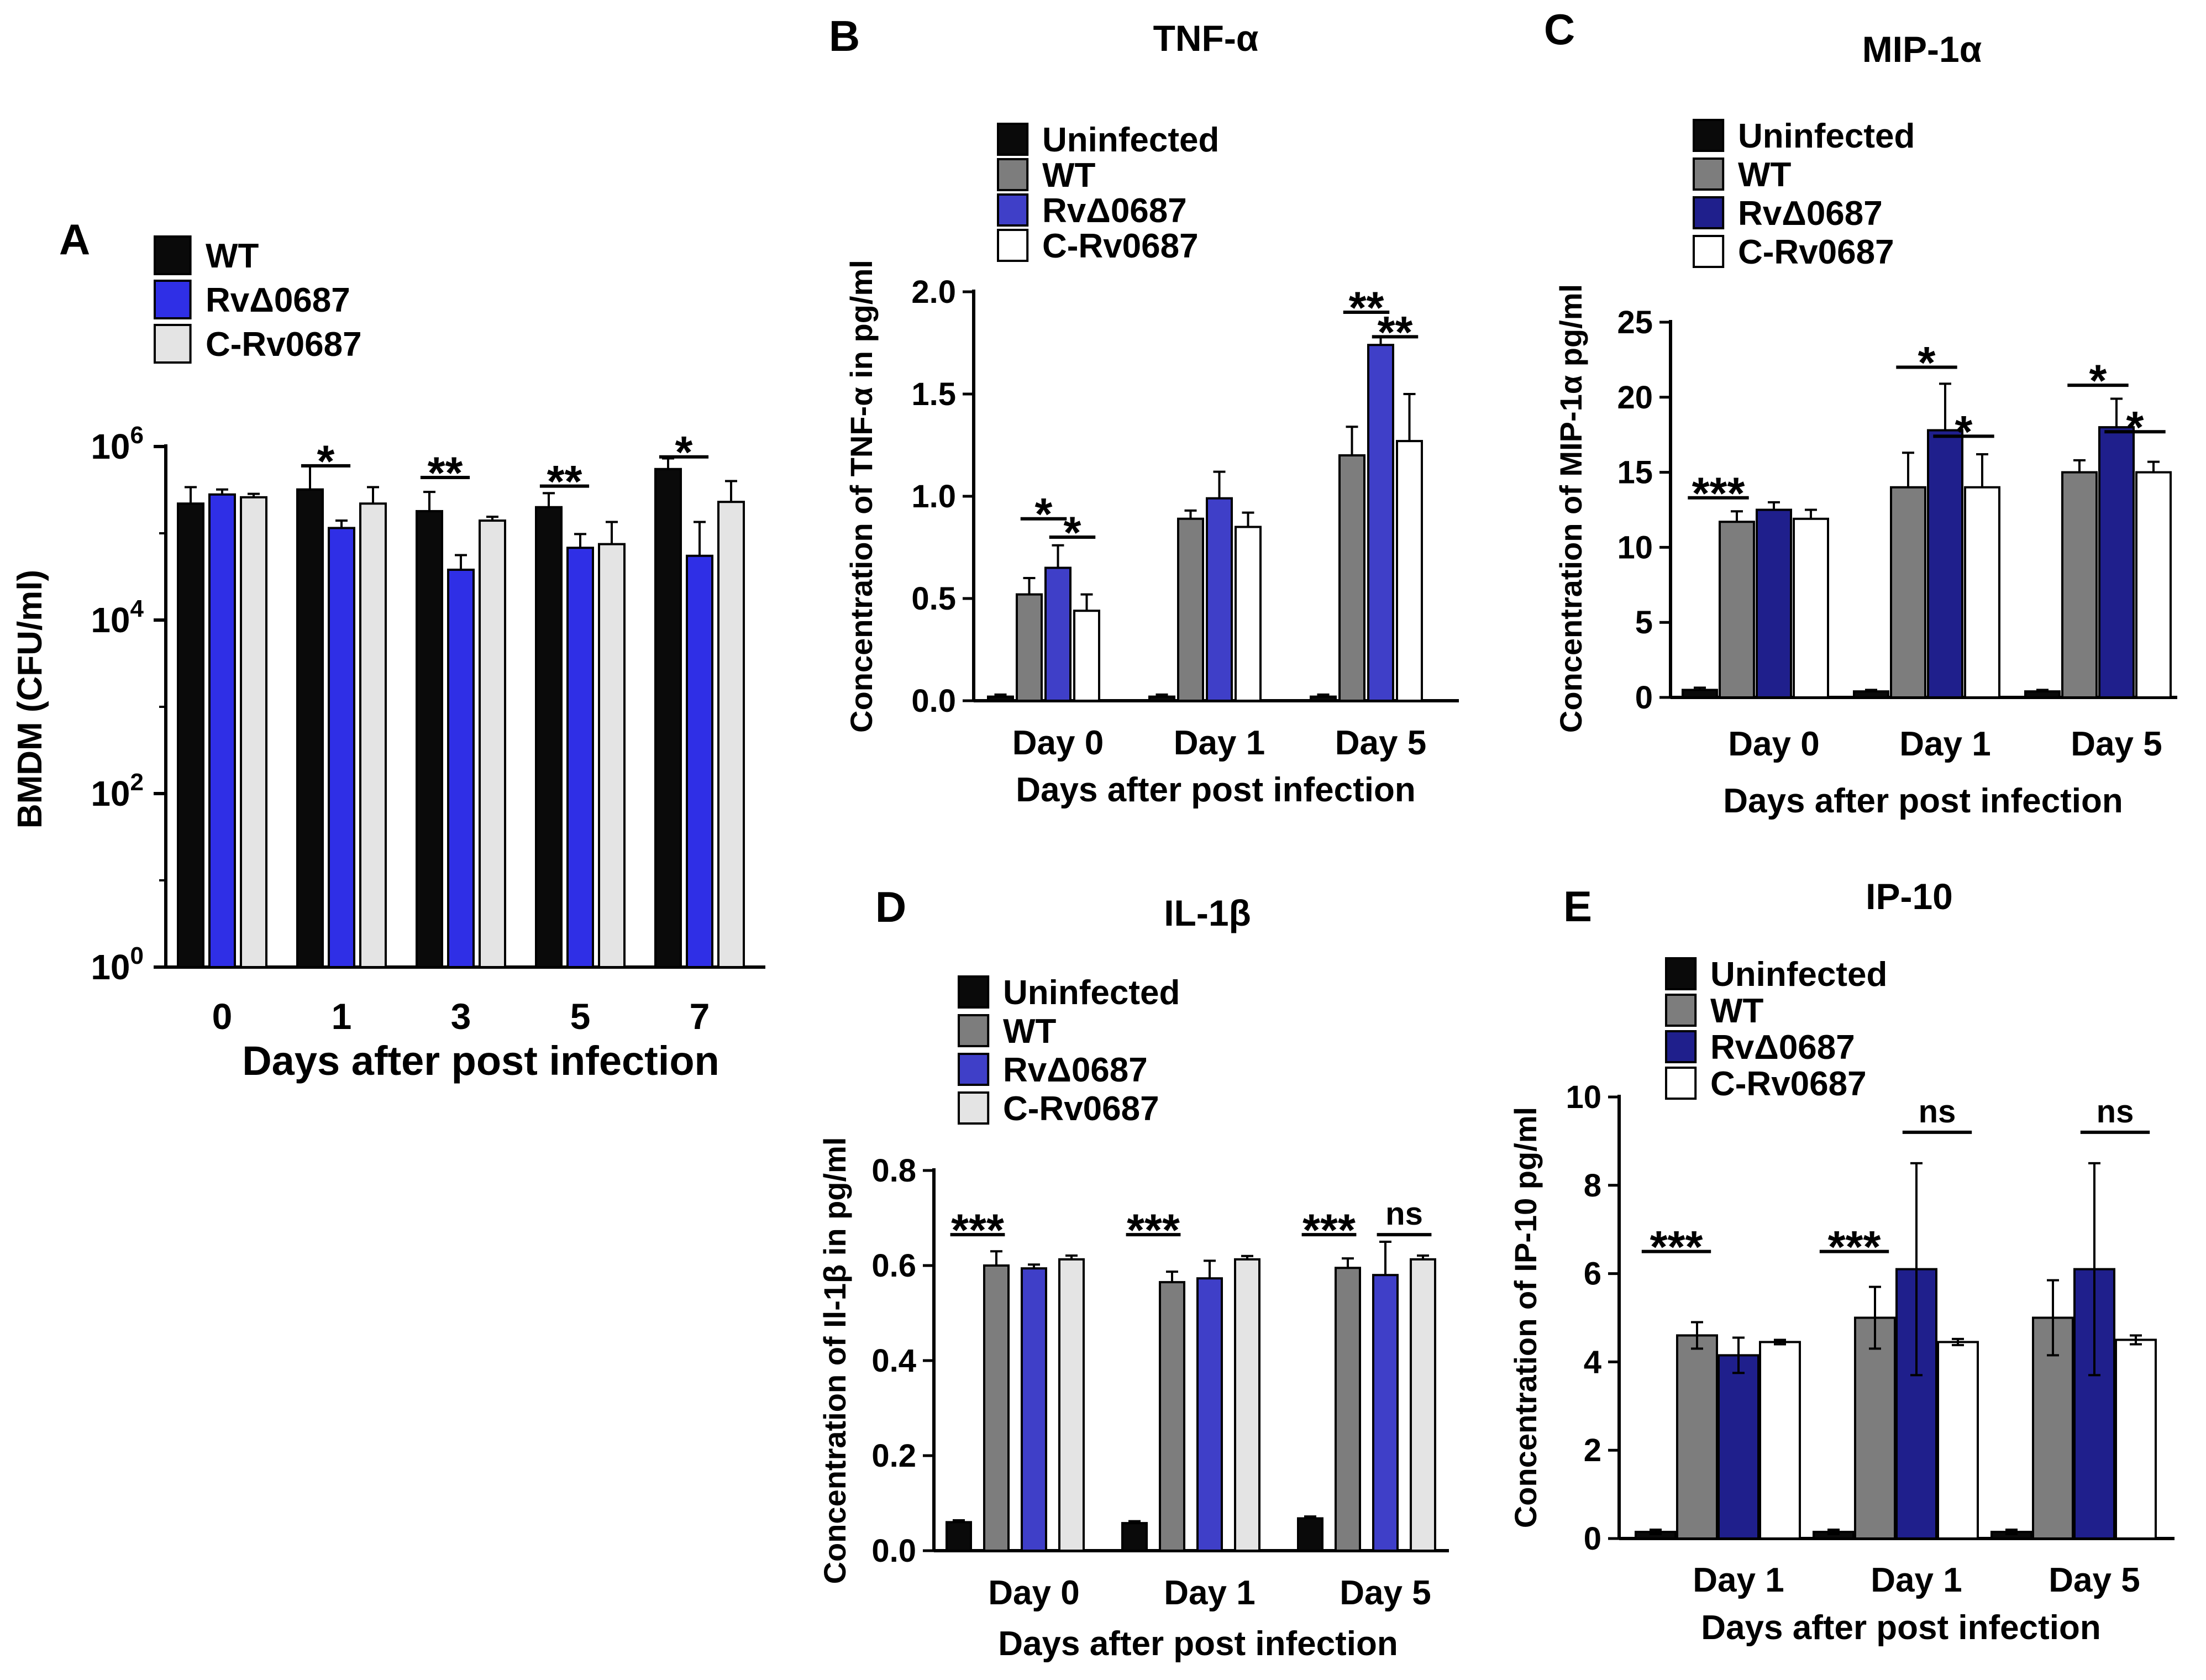  I want to click on y-tick-label: 10⁴, so click(117, 617).